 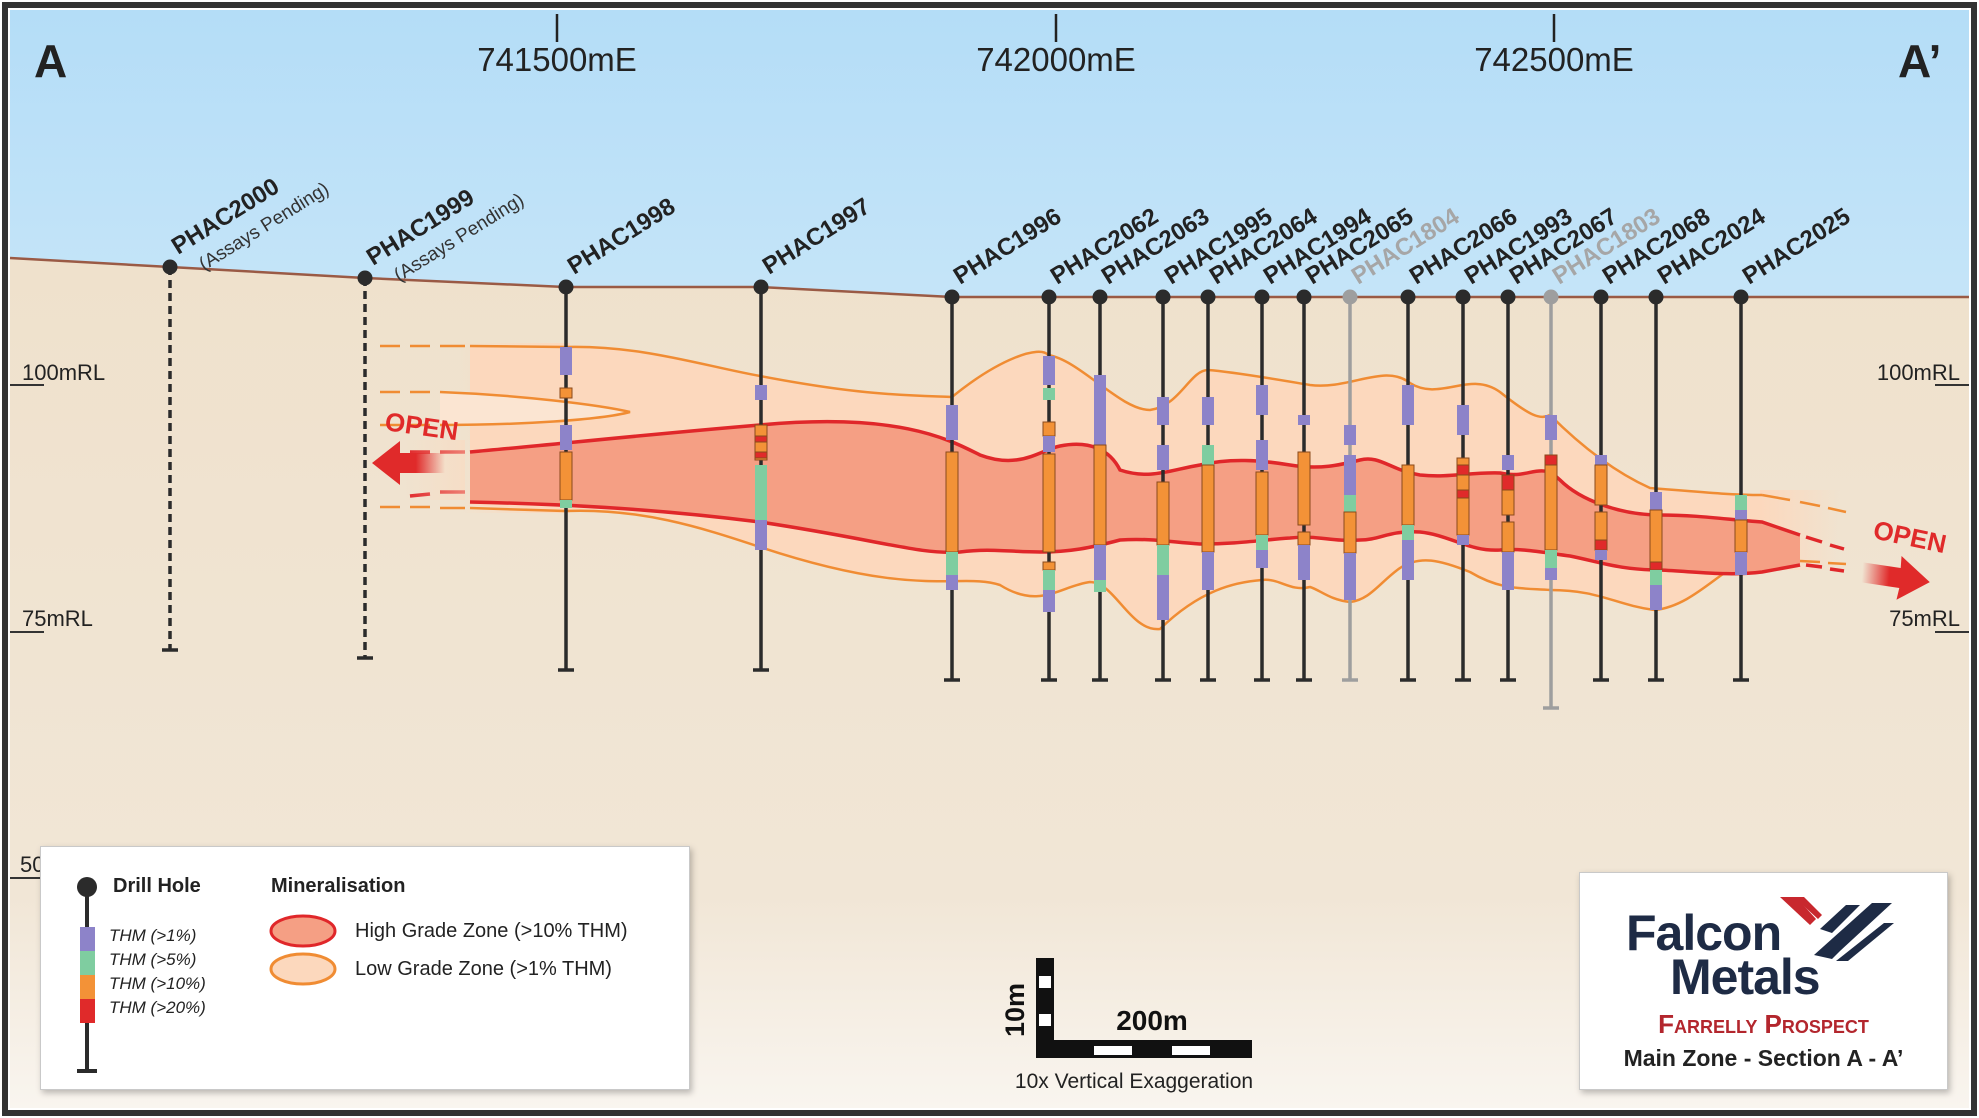 I want to click on rl-label-75-left: 75mRL, so click(x=57, y=618).